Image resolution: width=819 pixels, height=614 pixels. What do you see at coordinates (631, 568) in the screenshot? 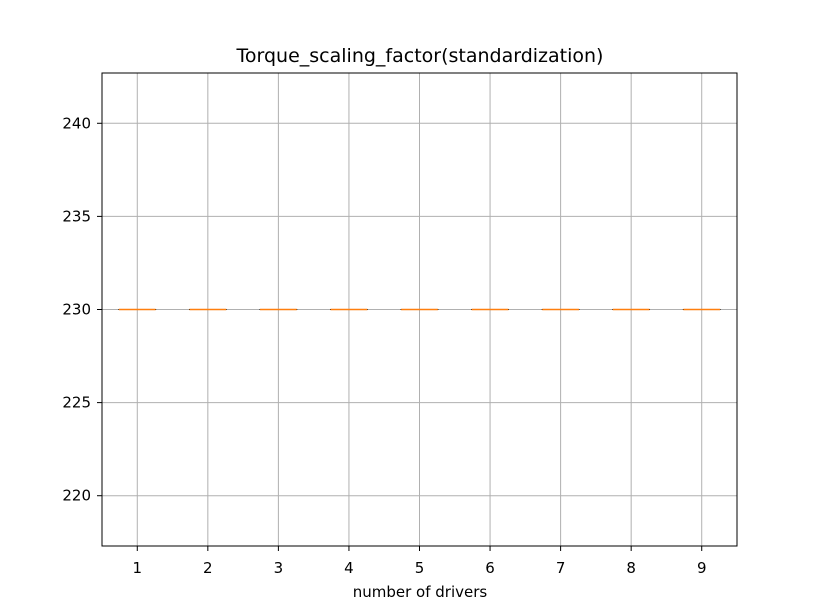
I see `x-tick-label: 8` at bounding box center [631, 568].